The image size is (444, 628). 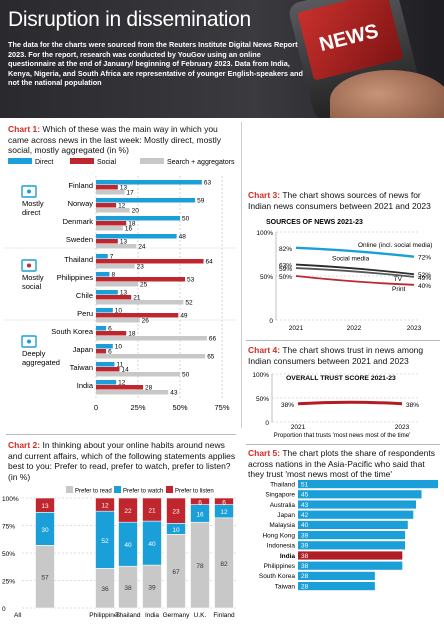 I want to click on chart1-legend-direct: Direct, so click(x=44, y=162).